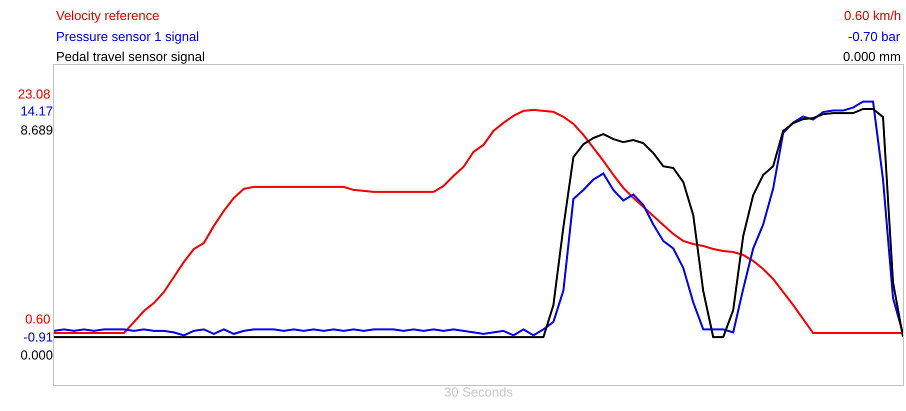 This screenshot has width=906, height=411. Describe the element at coordinates (34, 94) in the screenshot. I see `y-tick-label: 23.08` at that location.